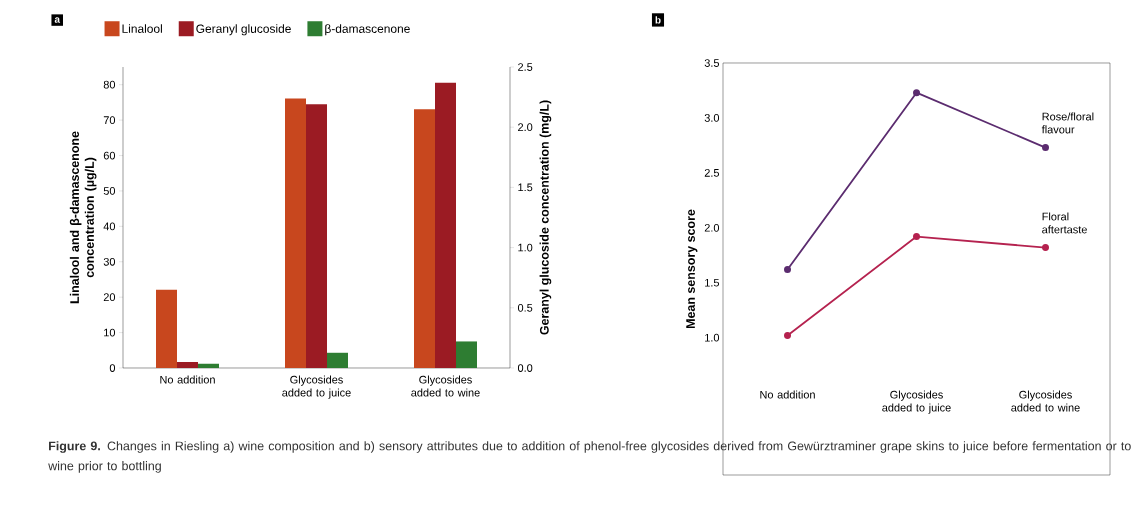  What do you see at coordinates (109, 297) in the screenshot?
I see `y-tick-label: 20` at bounding box center [109, 297].